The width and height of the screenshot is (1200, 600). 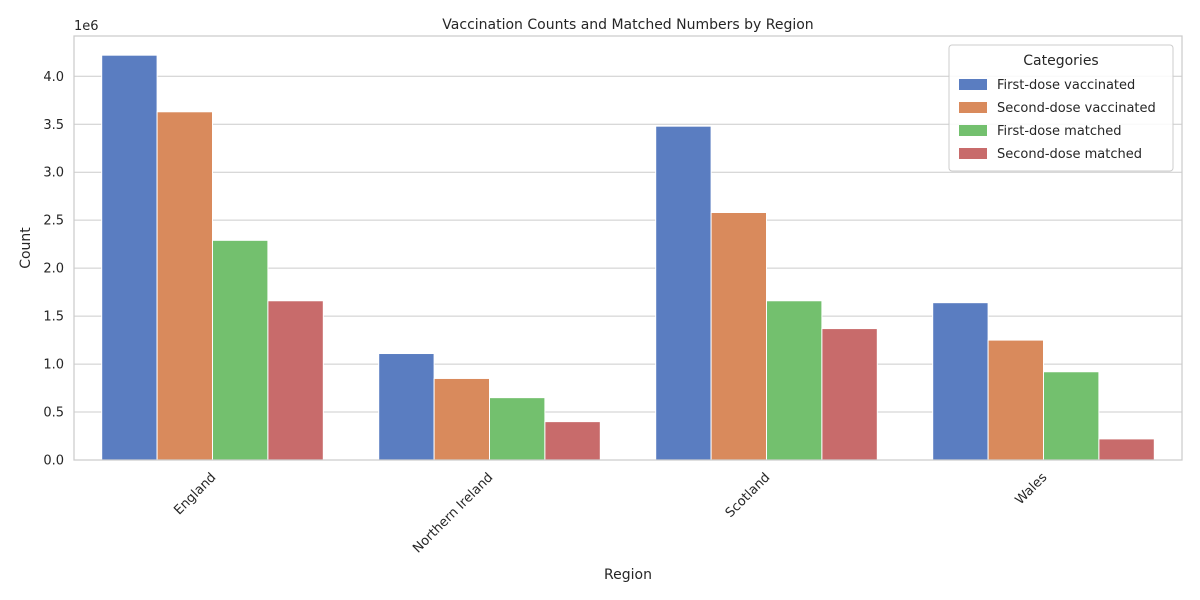 What do you see at coordinates (53, 125) in the screenshot?
I see `y-tick-label: 3.5` at bounding box center [53, 125].